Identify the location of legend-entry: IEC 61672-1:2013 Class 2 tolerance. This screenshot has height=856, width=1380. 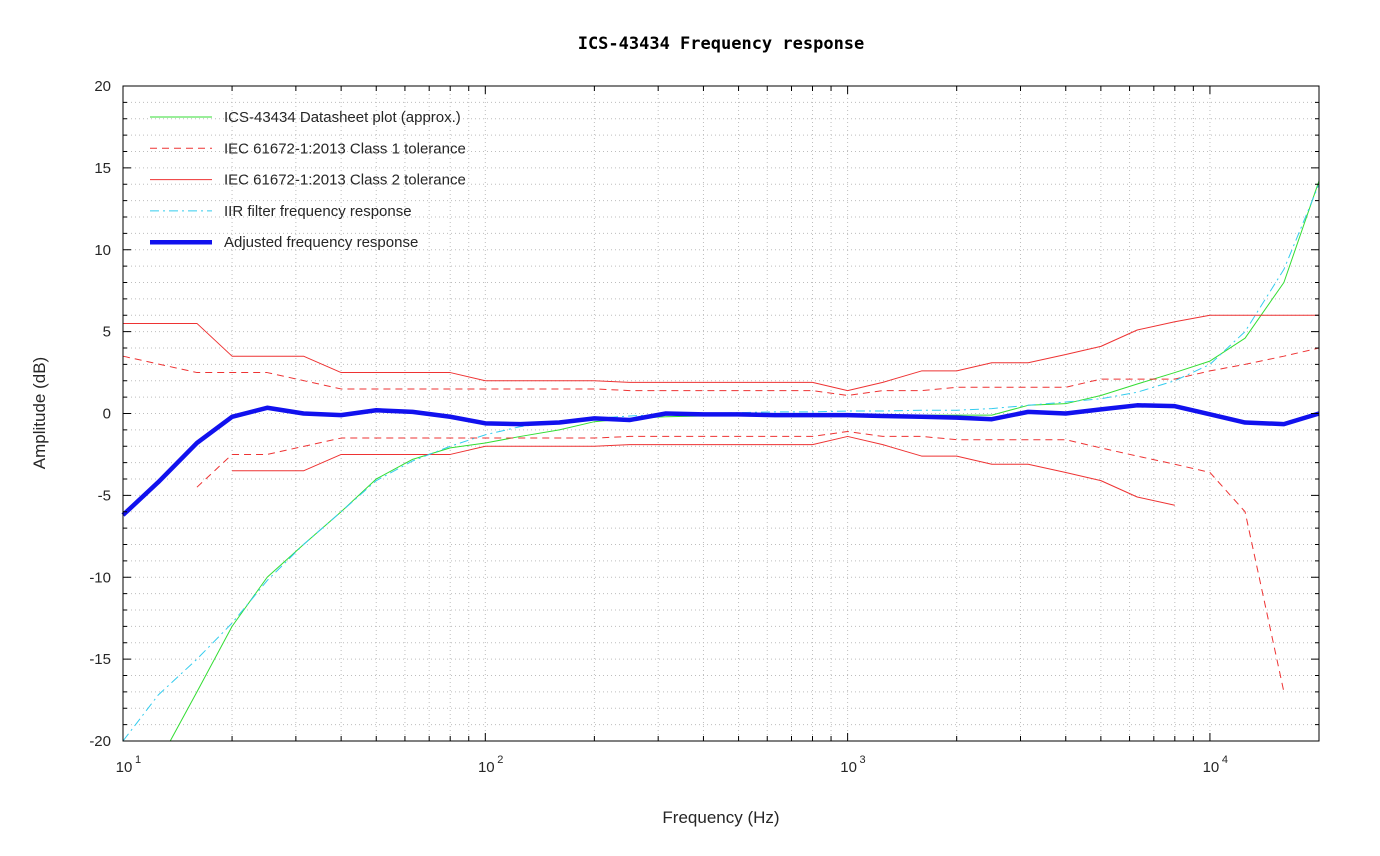
(308, 180).